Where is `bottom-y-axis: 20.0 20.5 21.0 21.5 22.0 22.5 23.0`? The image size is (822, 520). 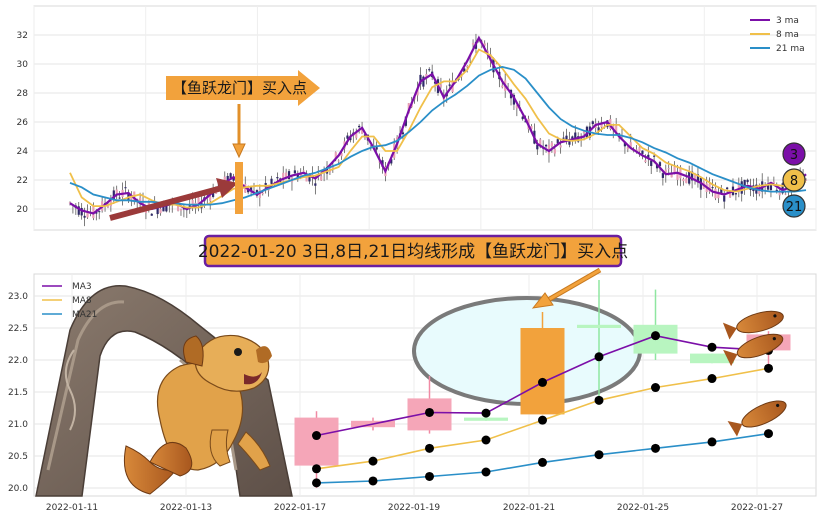
bottom-y-axis: 20.0 20.5 21.0 21.5 22.0 22.5 23.0 is located at coordinates (18, 393).